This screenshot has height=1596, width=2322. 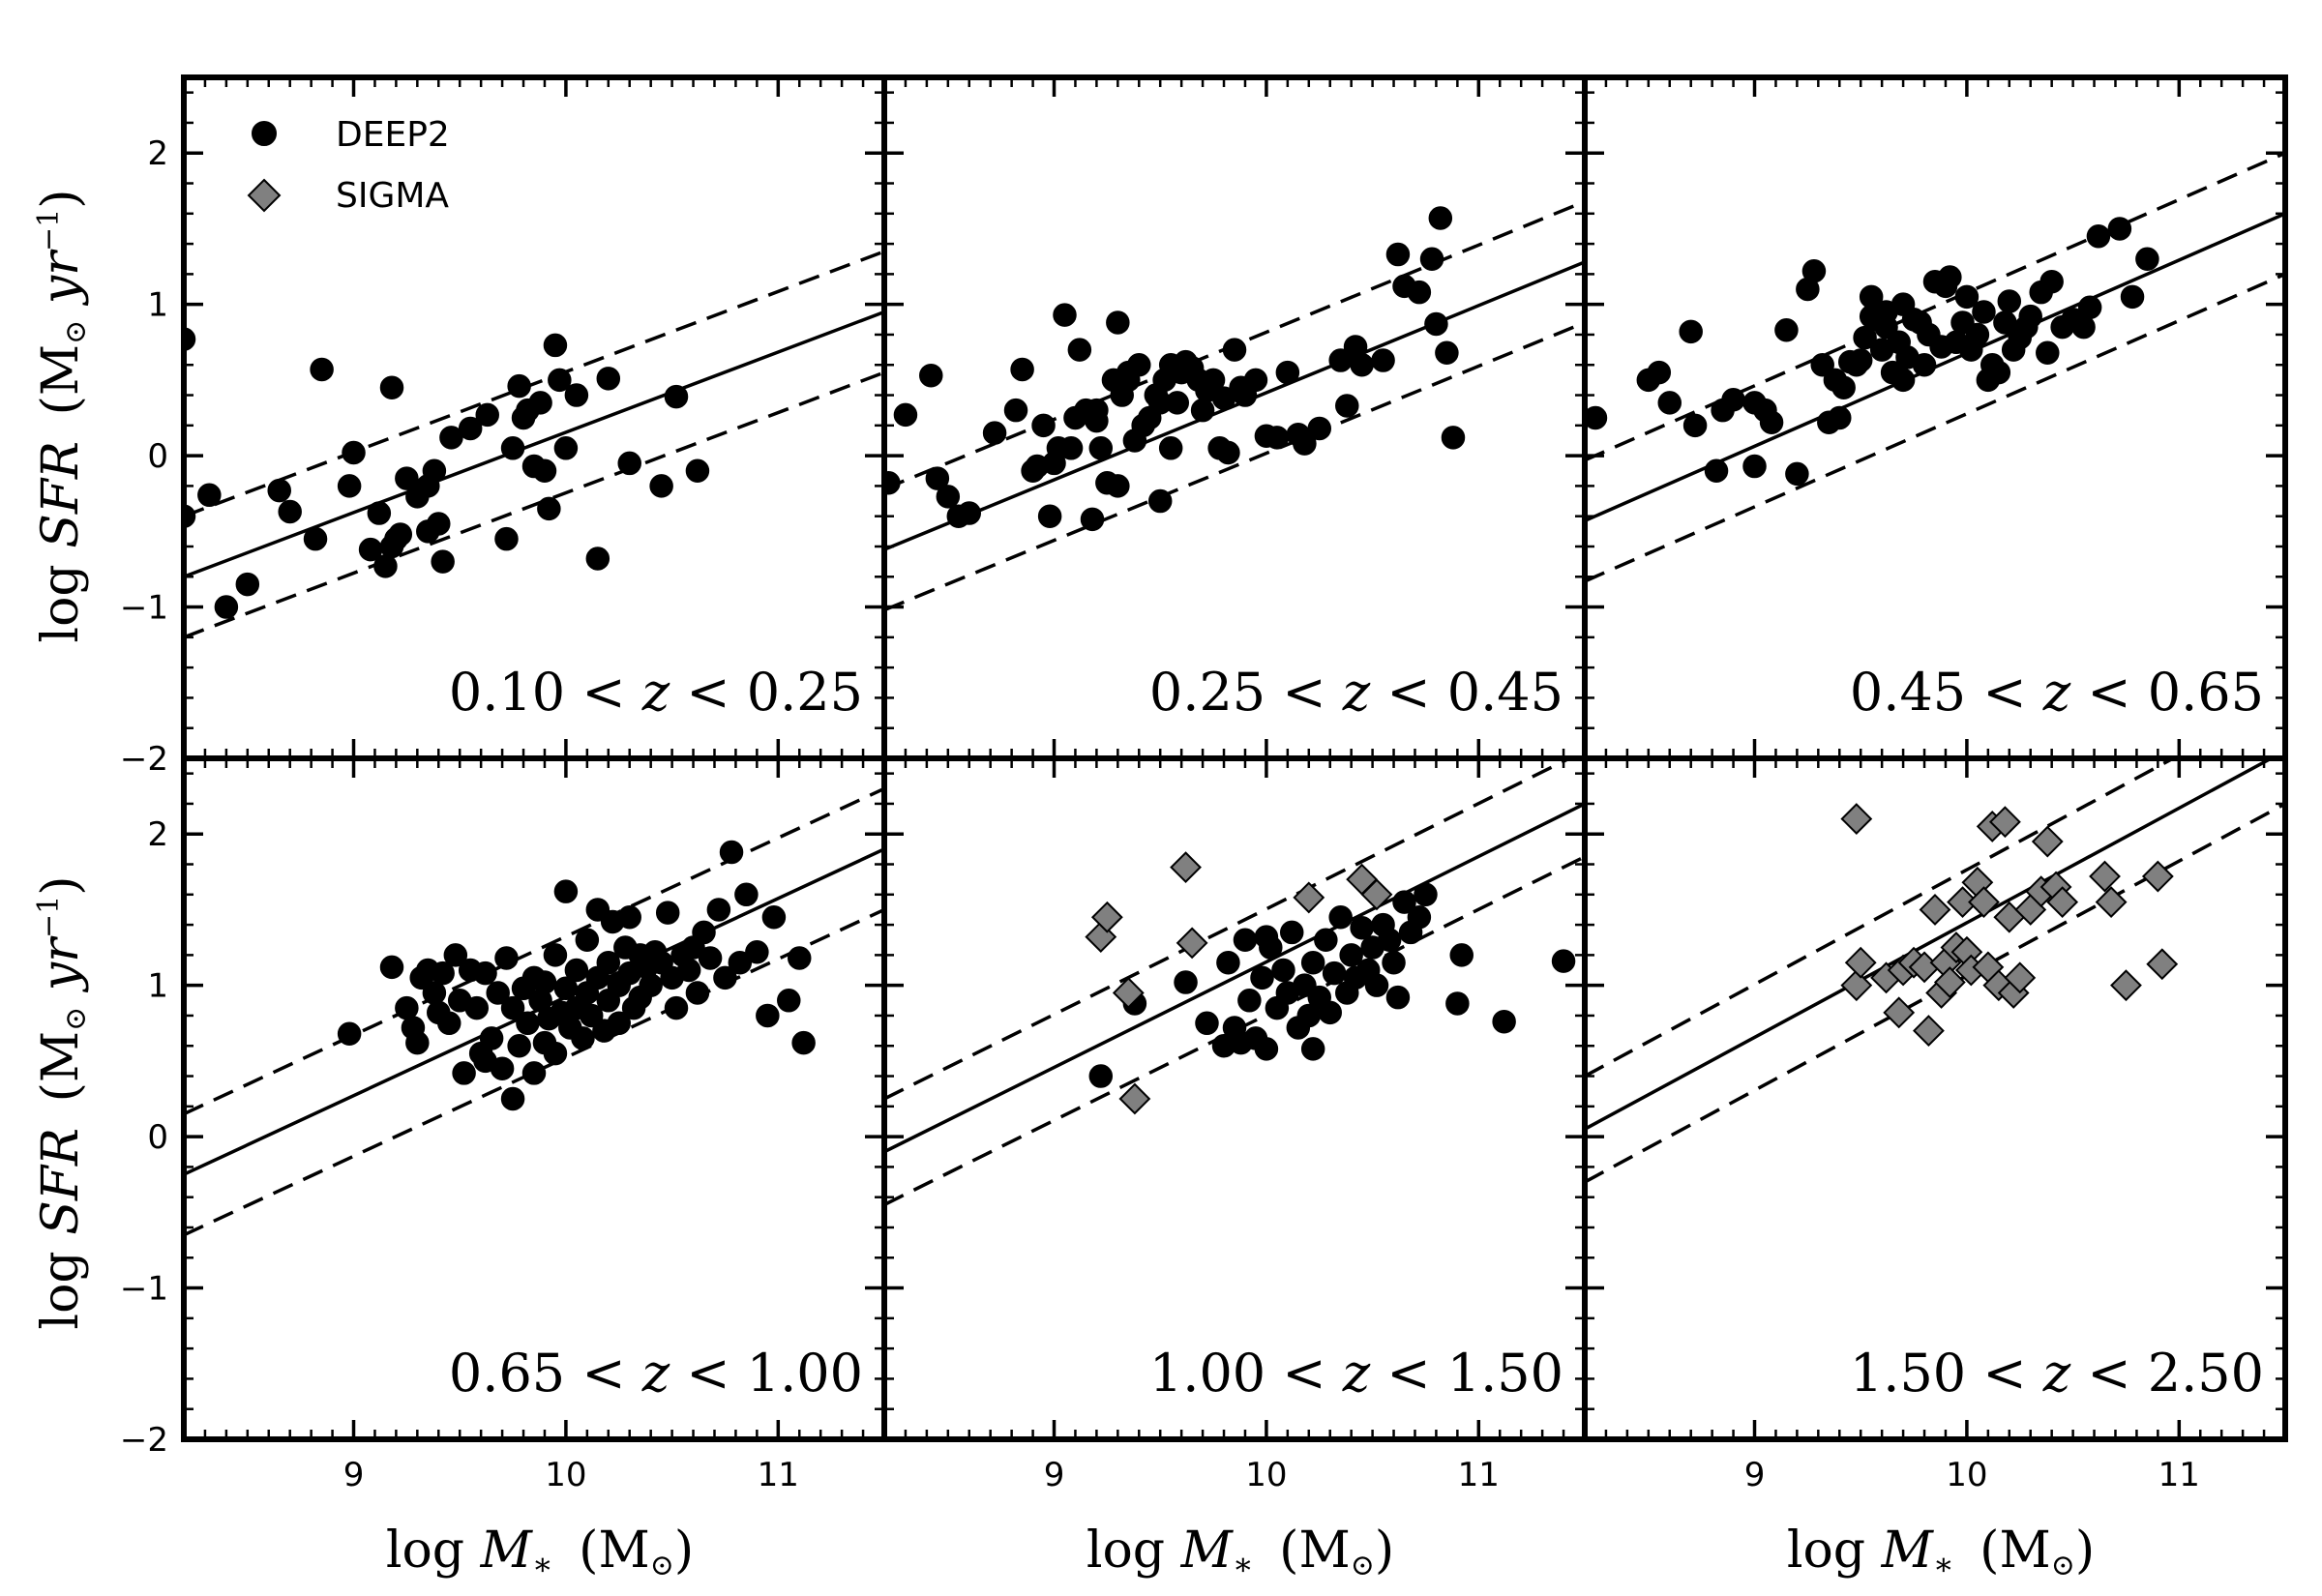 What do you see at coordinates (1935, 306) in the screenshot?
I see `fit-upper-dashed` at bounding box center [1935, 306].